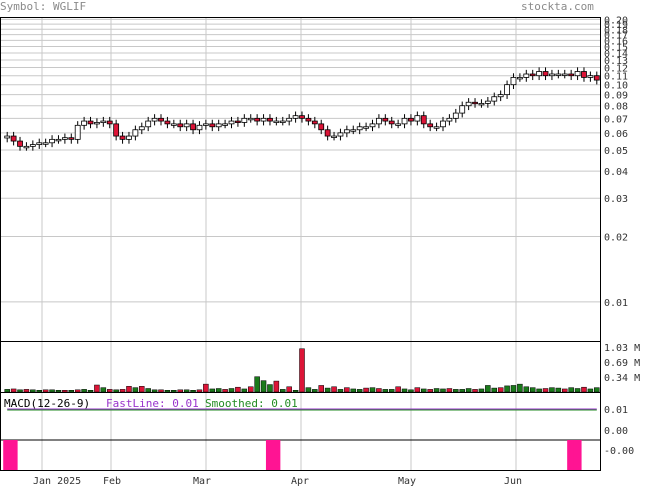 Image resolution: width=655 pixels, height=486 pixels. What do you see at coordinates (300, 431) in the screenshot?
I see `macd-panel-frame` at bounding box center [300, 431].